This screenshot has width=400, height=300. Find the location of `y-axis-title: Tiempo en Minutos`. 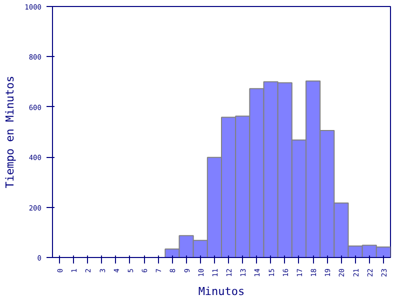

y-axis-title: Tiempo en Minutos is located at coordinates (10, 132).